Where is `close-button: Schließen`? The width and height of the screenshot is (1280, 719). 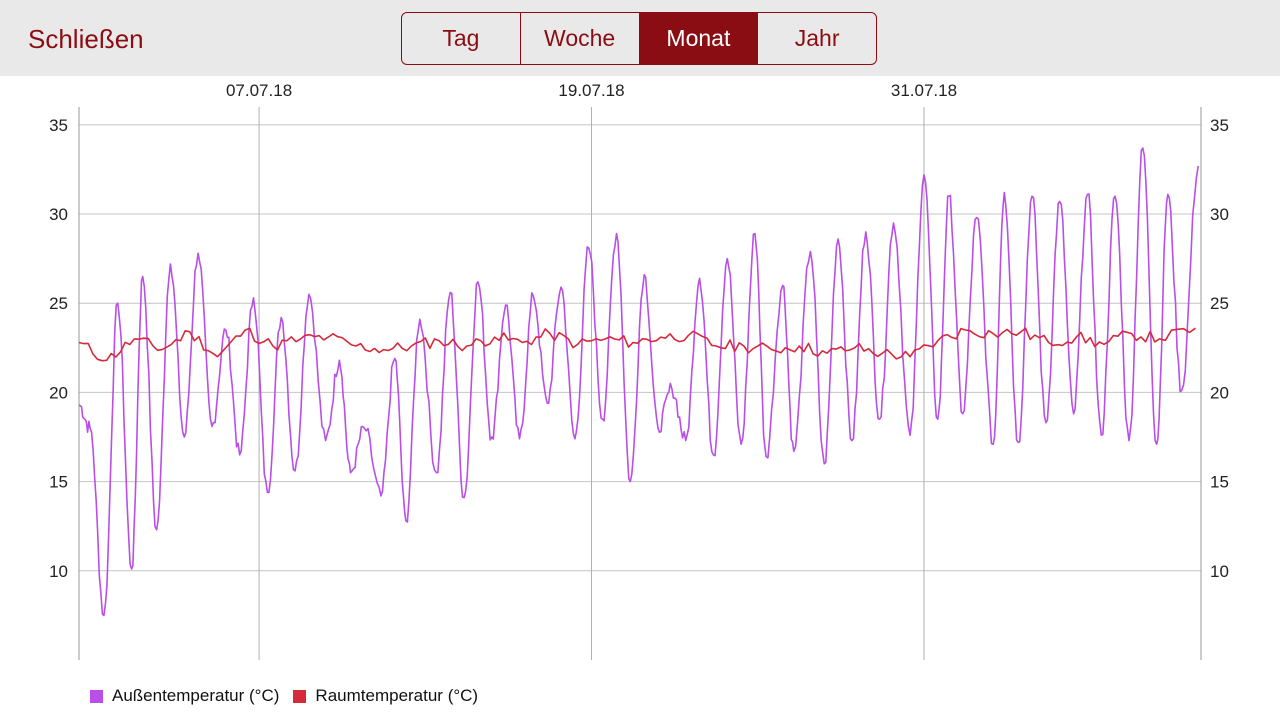 close-button: Schließen is located at coordinates (86, 39).